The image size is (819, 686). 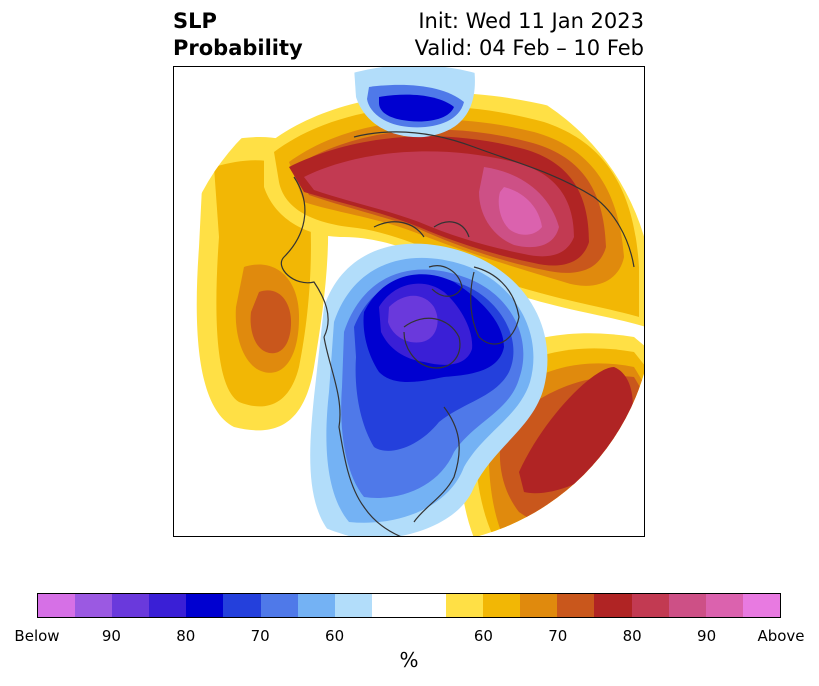 What do you see at coordinates (409, 660) in the screenshot?
I see `colorbar-unit-label: %` at bounding box center [409, 660].